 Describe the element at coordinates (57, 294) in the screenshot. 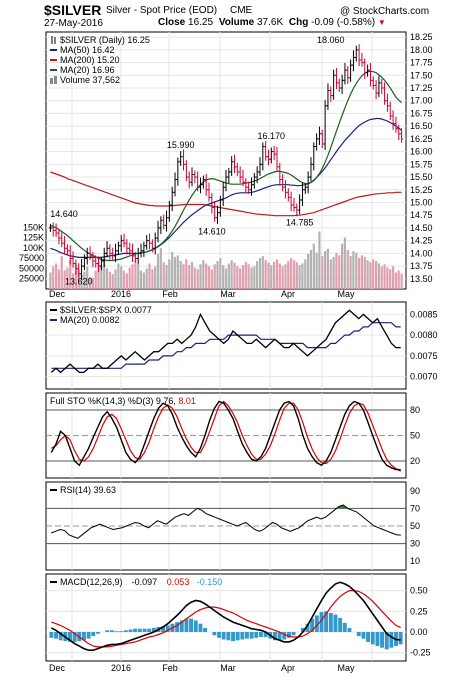

I see `x-axis-label: Dec` at that location.